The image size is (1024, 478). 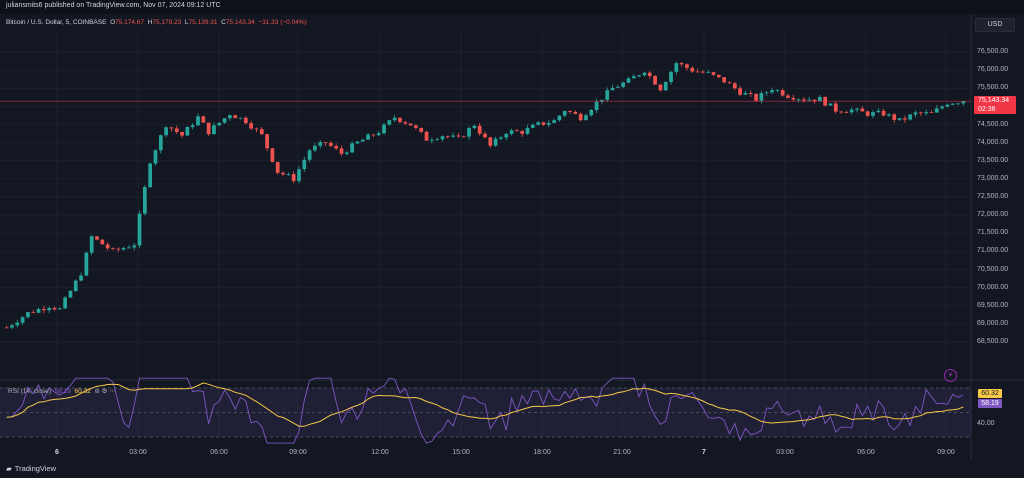 I want to click on rsi-options-icon: ⊘ ⚙ ⋯, so click(x=104, y=391).